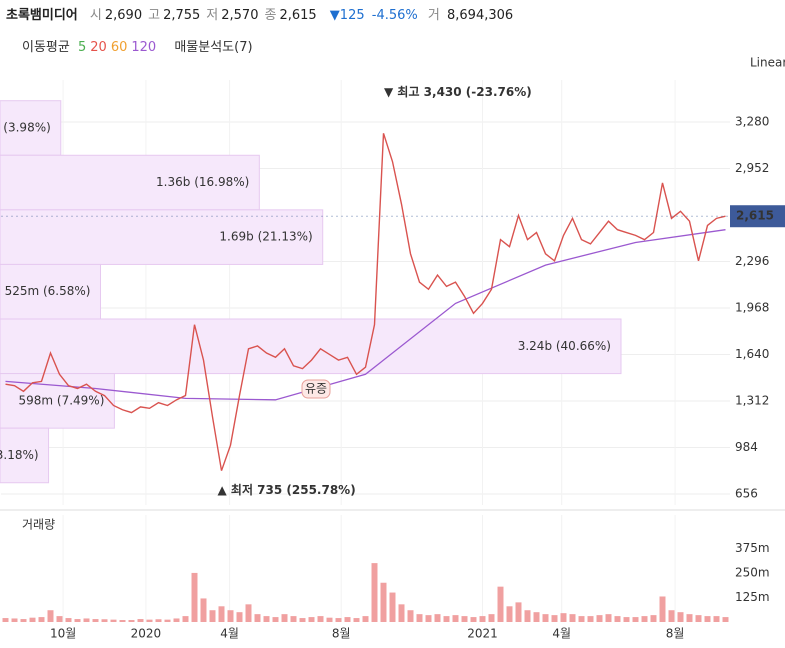  Describe the element at coordinates (458, 91) in the screenshot. I see `price-annotation: ▼ 최고 3,430 (-23.76%)` at that location.